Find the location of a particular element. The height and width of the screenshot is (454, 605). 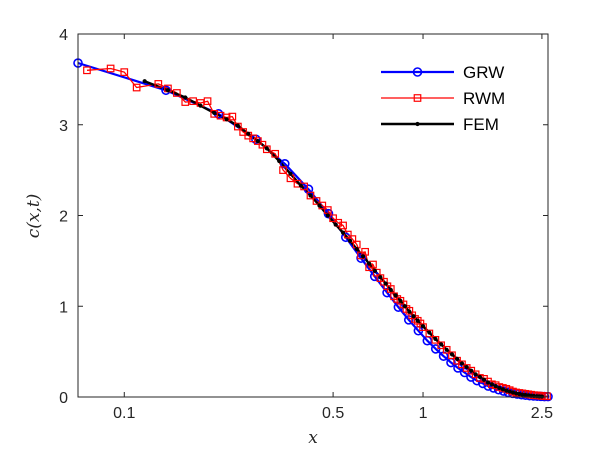

x-tick-label: 0.5 is located at coordinates (333, 413).